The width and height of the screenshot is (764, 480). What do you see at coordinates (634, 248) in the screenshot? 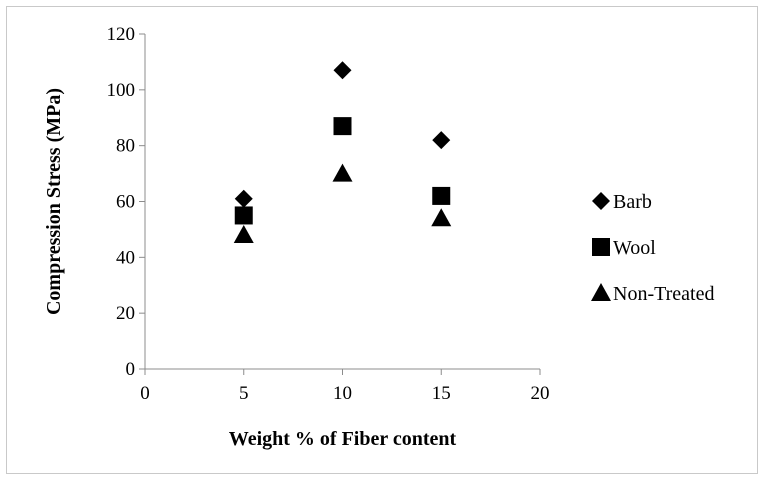
I see `legend-label-wool: Wool` at bounding box center [634, 248].